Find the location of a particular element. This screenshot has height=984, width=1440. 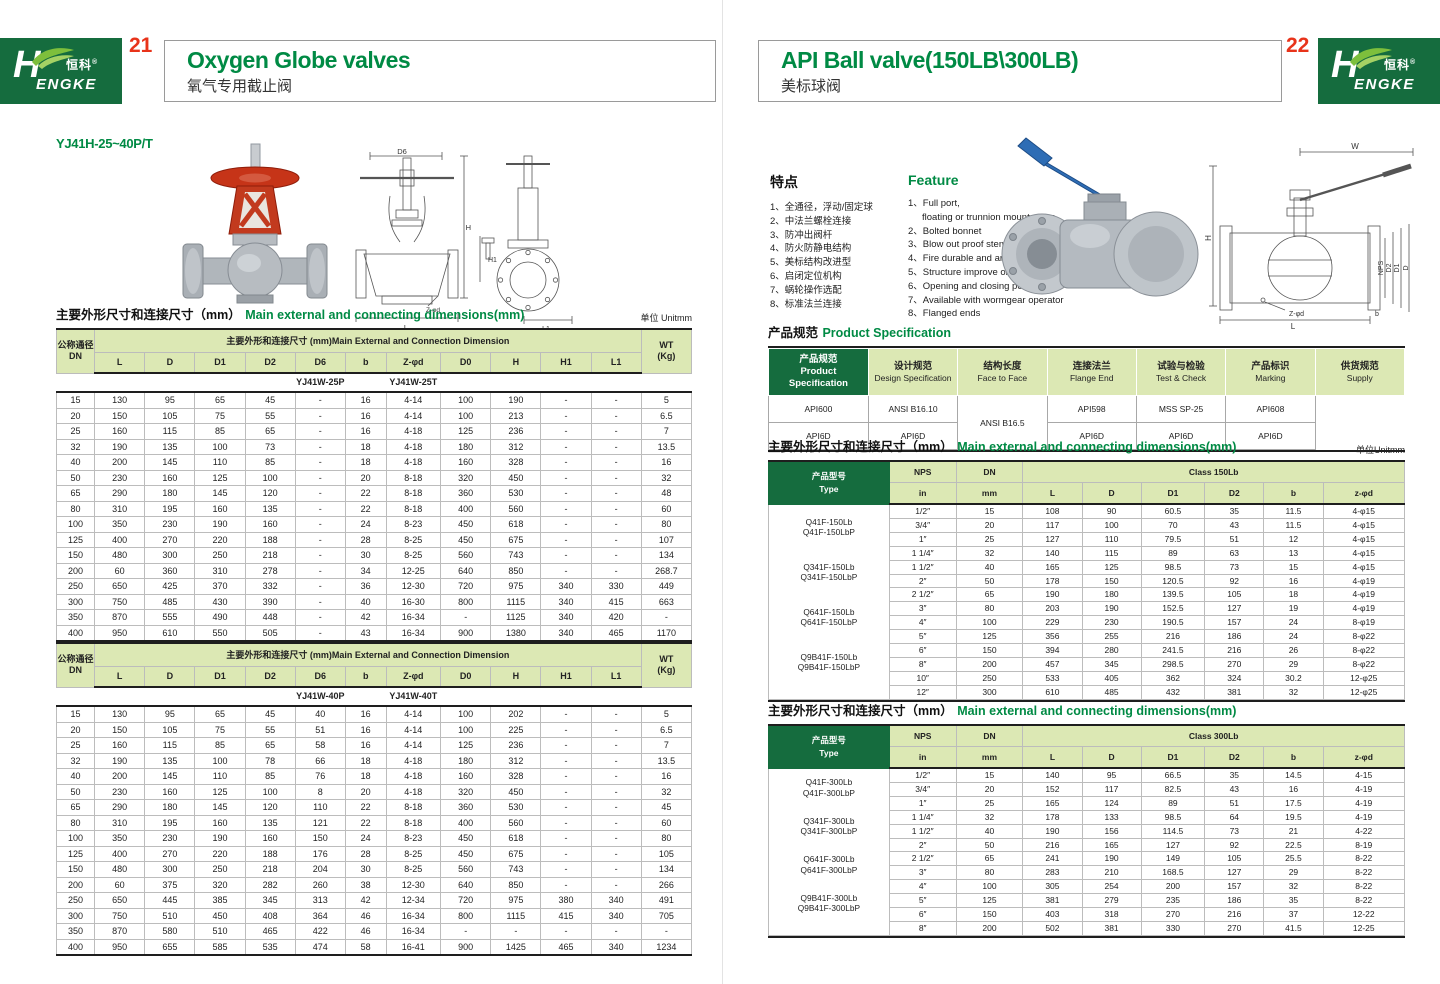

spec-col-header: 产品标识 Marking is located at coordinates (1270, 372).